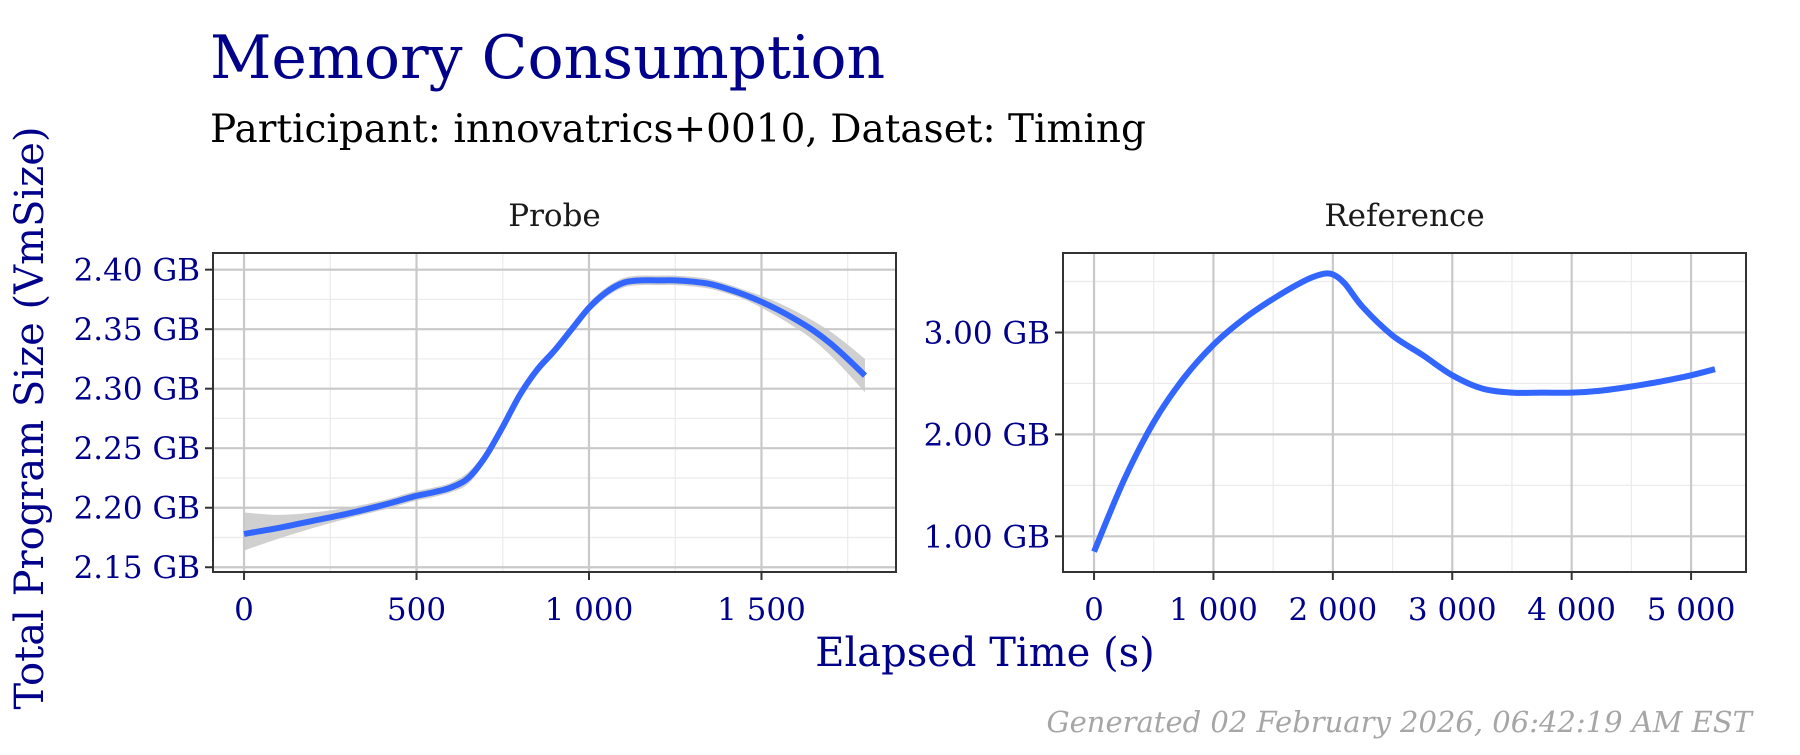 This screenshot has width=1800, height=755. Describe the element at coordinates (1571, 610) in the screenshot. I see `x-tick-label: 4 000` at that location.